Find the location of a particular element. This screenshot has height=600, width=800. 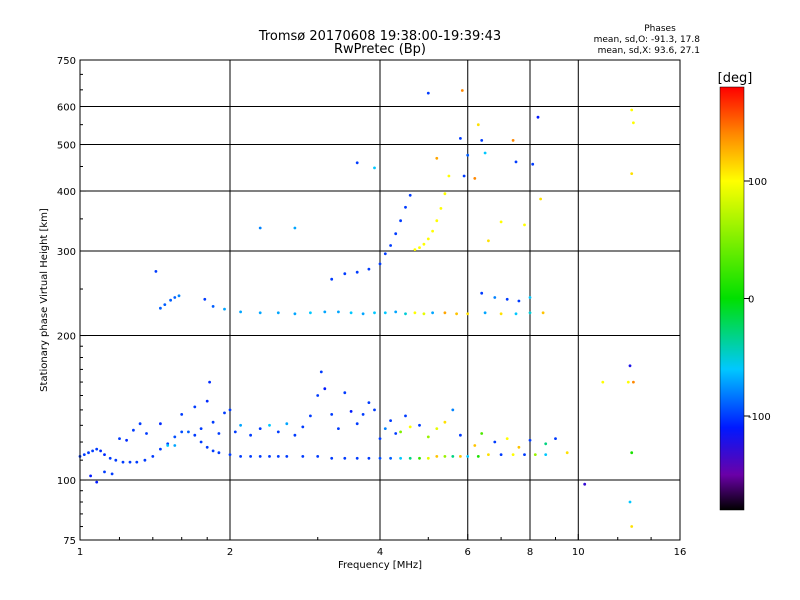

x-tick-label: 2 is located at coordinates (230, 552).